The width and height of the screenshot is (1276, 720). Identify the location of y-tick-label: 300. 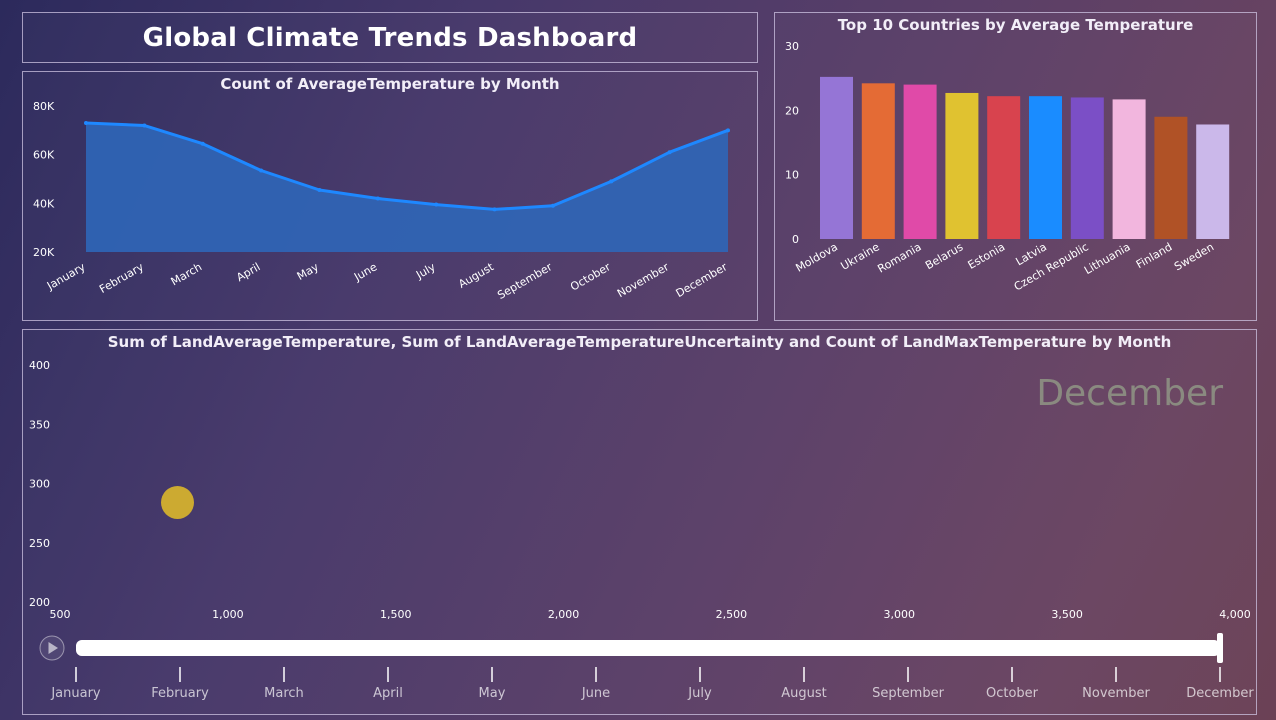
(39, 484).